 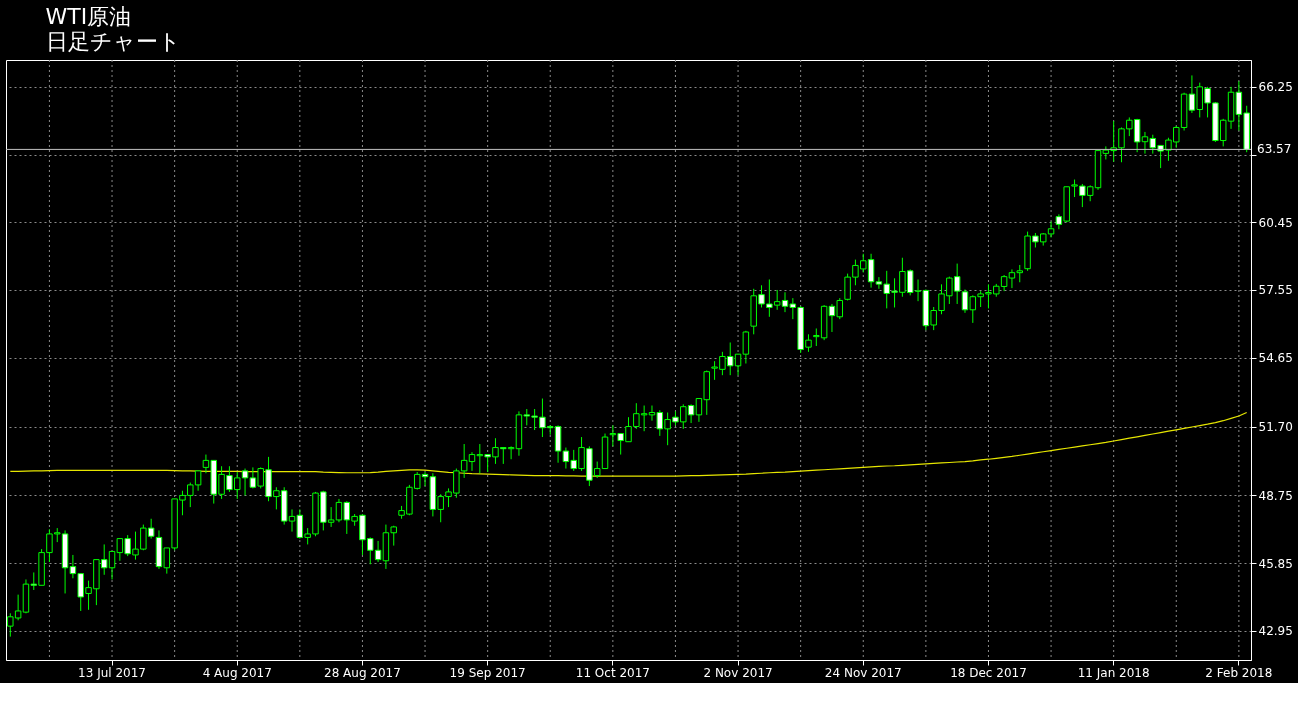 What do you see at coordinates (1113, 672) in the screenshot?
I see `x-tick-label: 11 Jan 2018` at bounding box center [1113, 672].